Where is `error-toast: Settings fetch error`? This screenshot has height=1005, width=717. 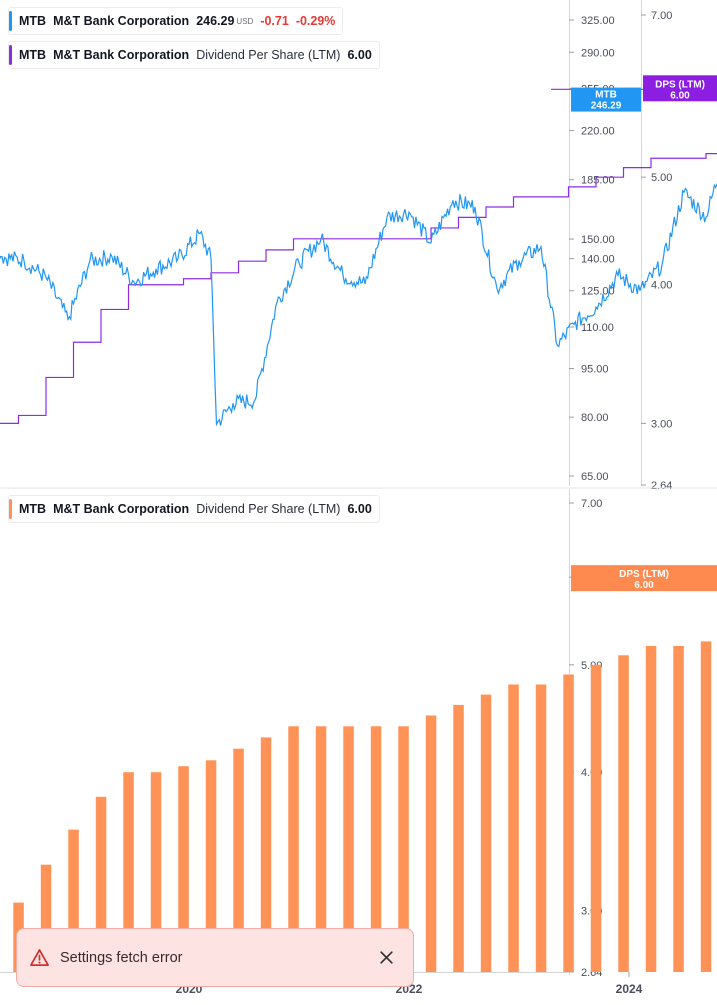
error-toast: Settings fetch error is located at coordinates (215, 957).